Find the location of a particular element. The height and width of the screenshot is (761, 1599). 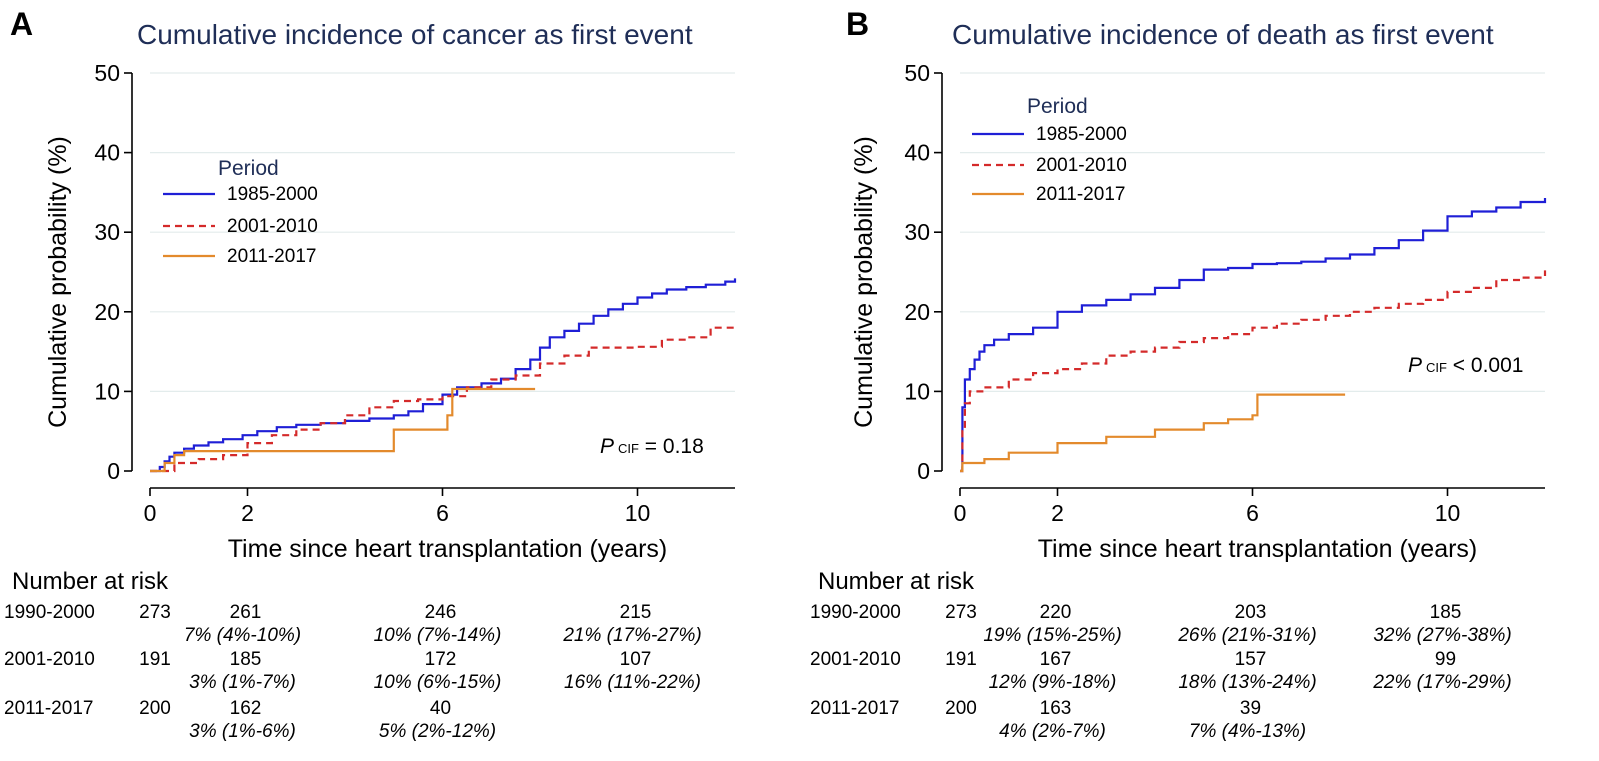

risk-count: 203 is located at coordinates (1251, 612).